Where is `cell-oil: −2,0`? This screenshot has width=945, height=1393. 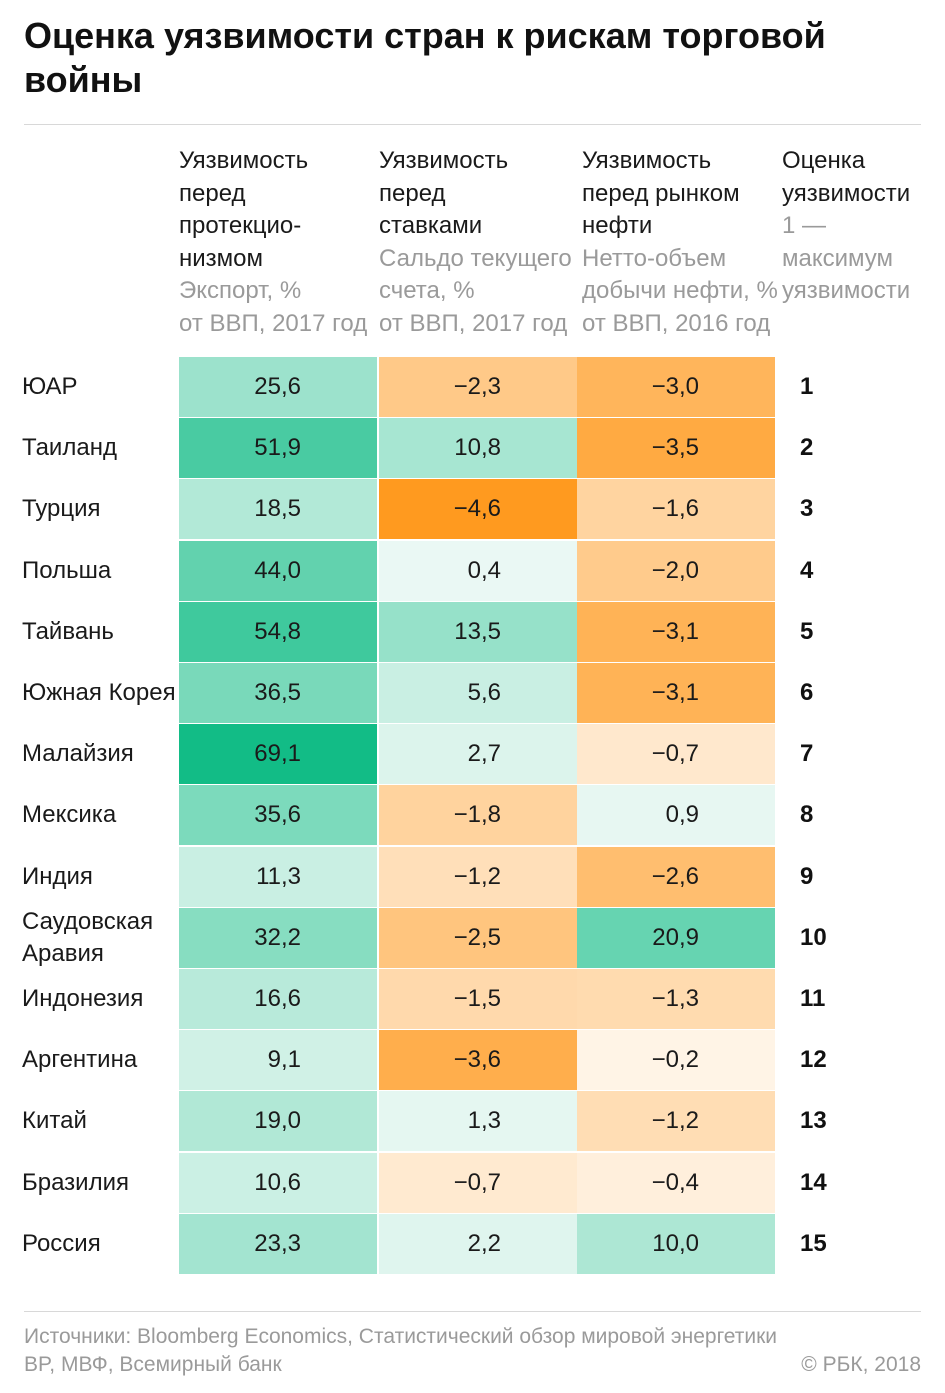 cell-oil: −2,0 is located at coordinates (676, 570).